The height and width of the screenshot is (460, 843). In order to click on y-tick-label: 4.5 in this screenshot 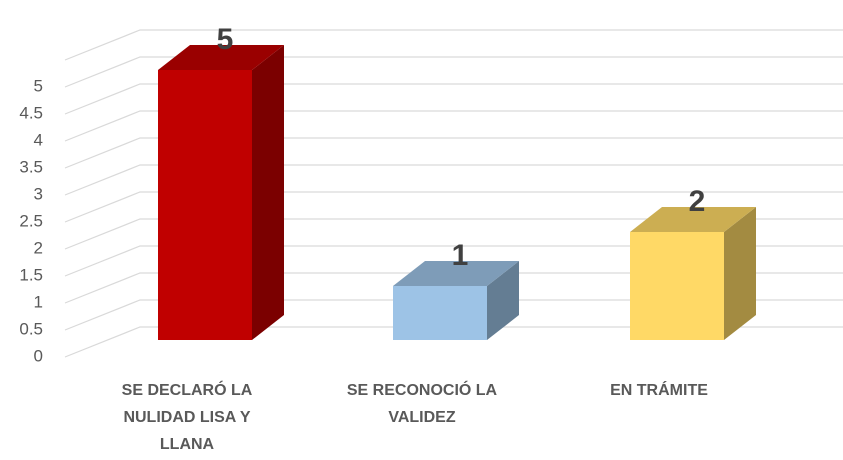, I will do `click(31, 112)`.